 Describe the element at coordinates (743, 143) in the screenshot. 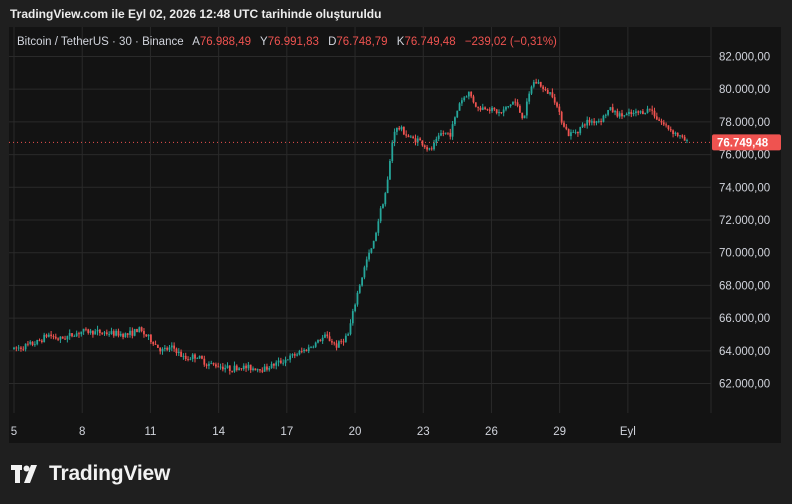

I see `last-price-value: 76.749,48` at that location.